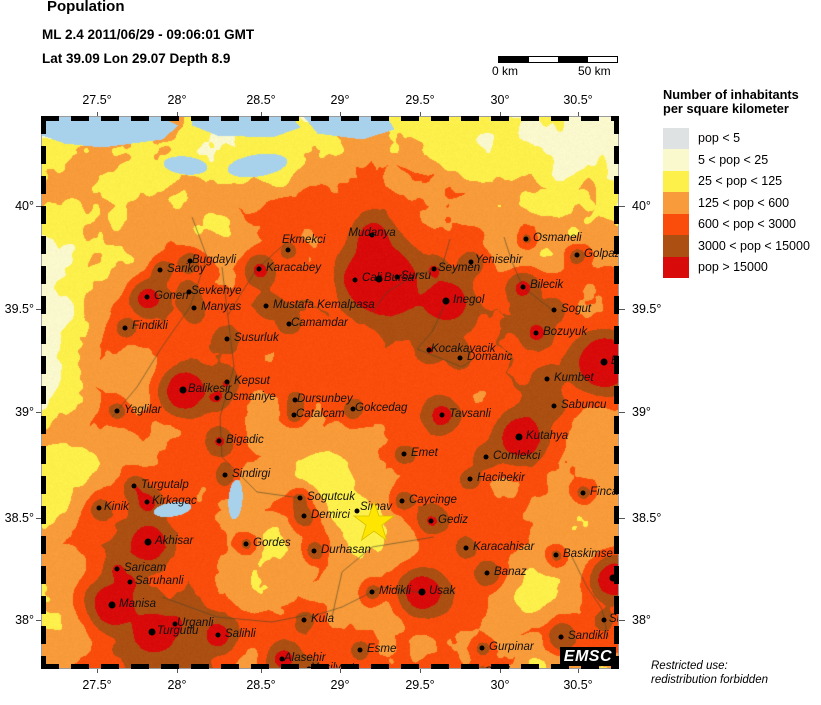  I want to click on legend-entry-label: 3000 < pop < 15000, so click(754, 245).